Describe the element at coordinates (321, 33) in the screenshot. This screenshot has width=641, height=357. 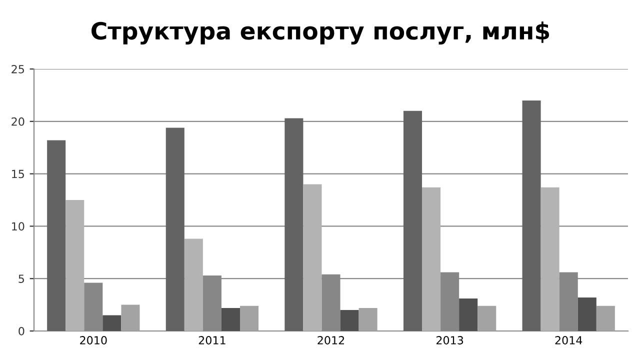
I see `chart-title: Структура експорту послуг, млн$` at that location.